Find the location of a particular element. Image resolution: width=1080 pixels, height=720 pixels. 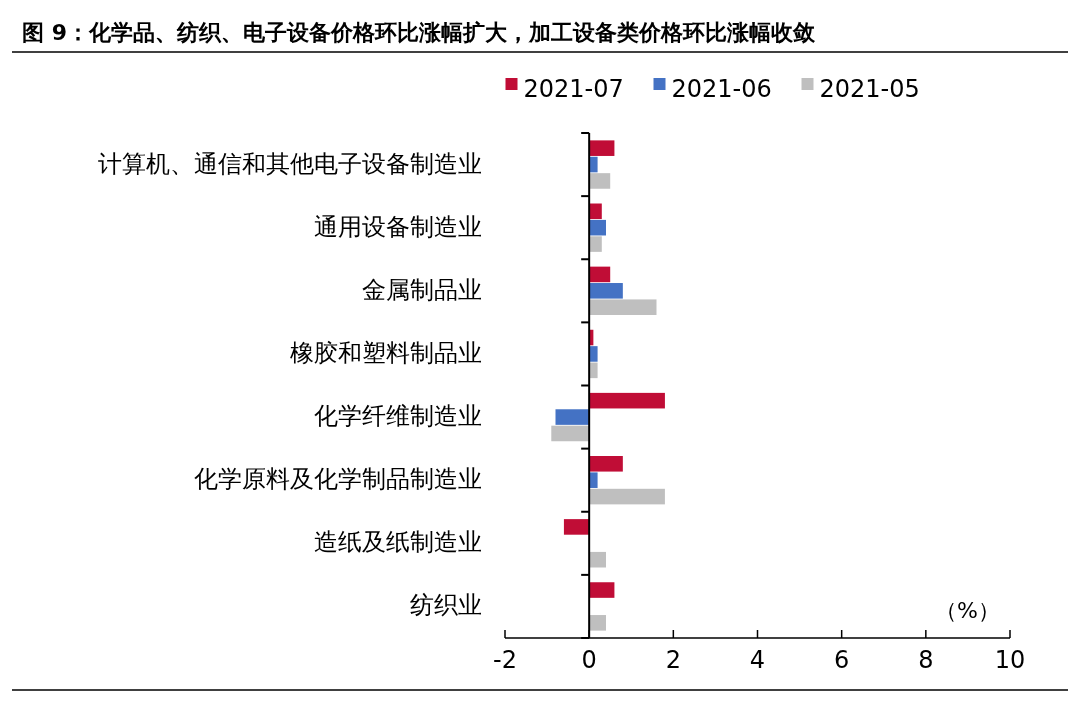

legend-label: 2021-07 is located at coordinates (573, 89).